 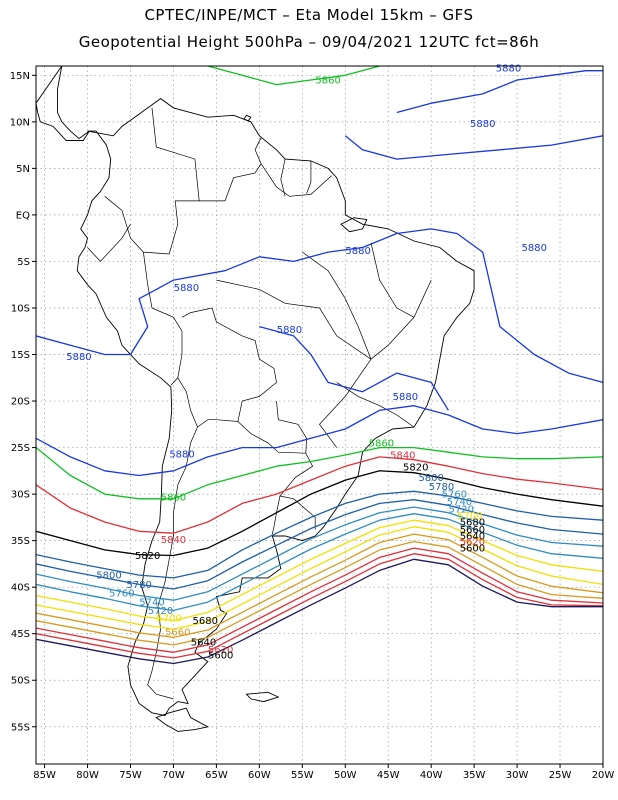 What do you see at coordinates (259, 775) in the screenshot?
I see `lon-tick-label: 60W` at bounding box center [259, 775].